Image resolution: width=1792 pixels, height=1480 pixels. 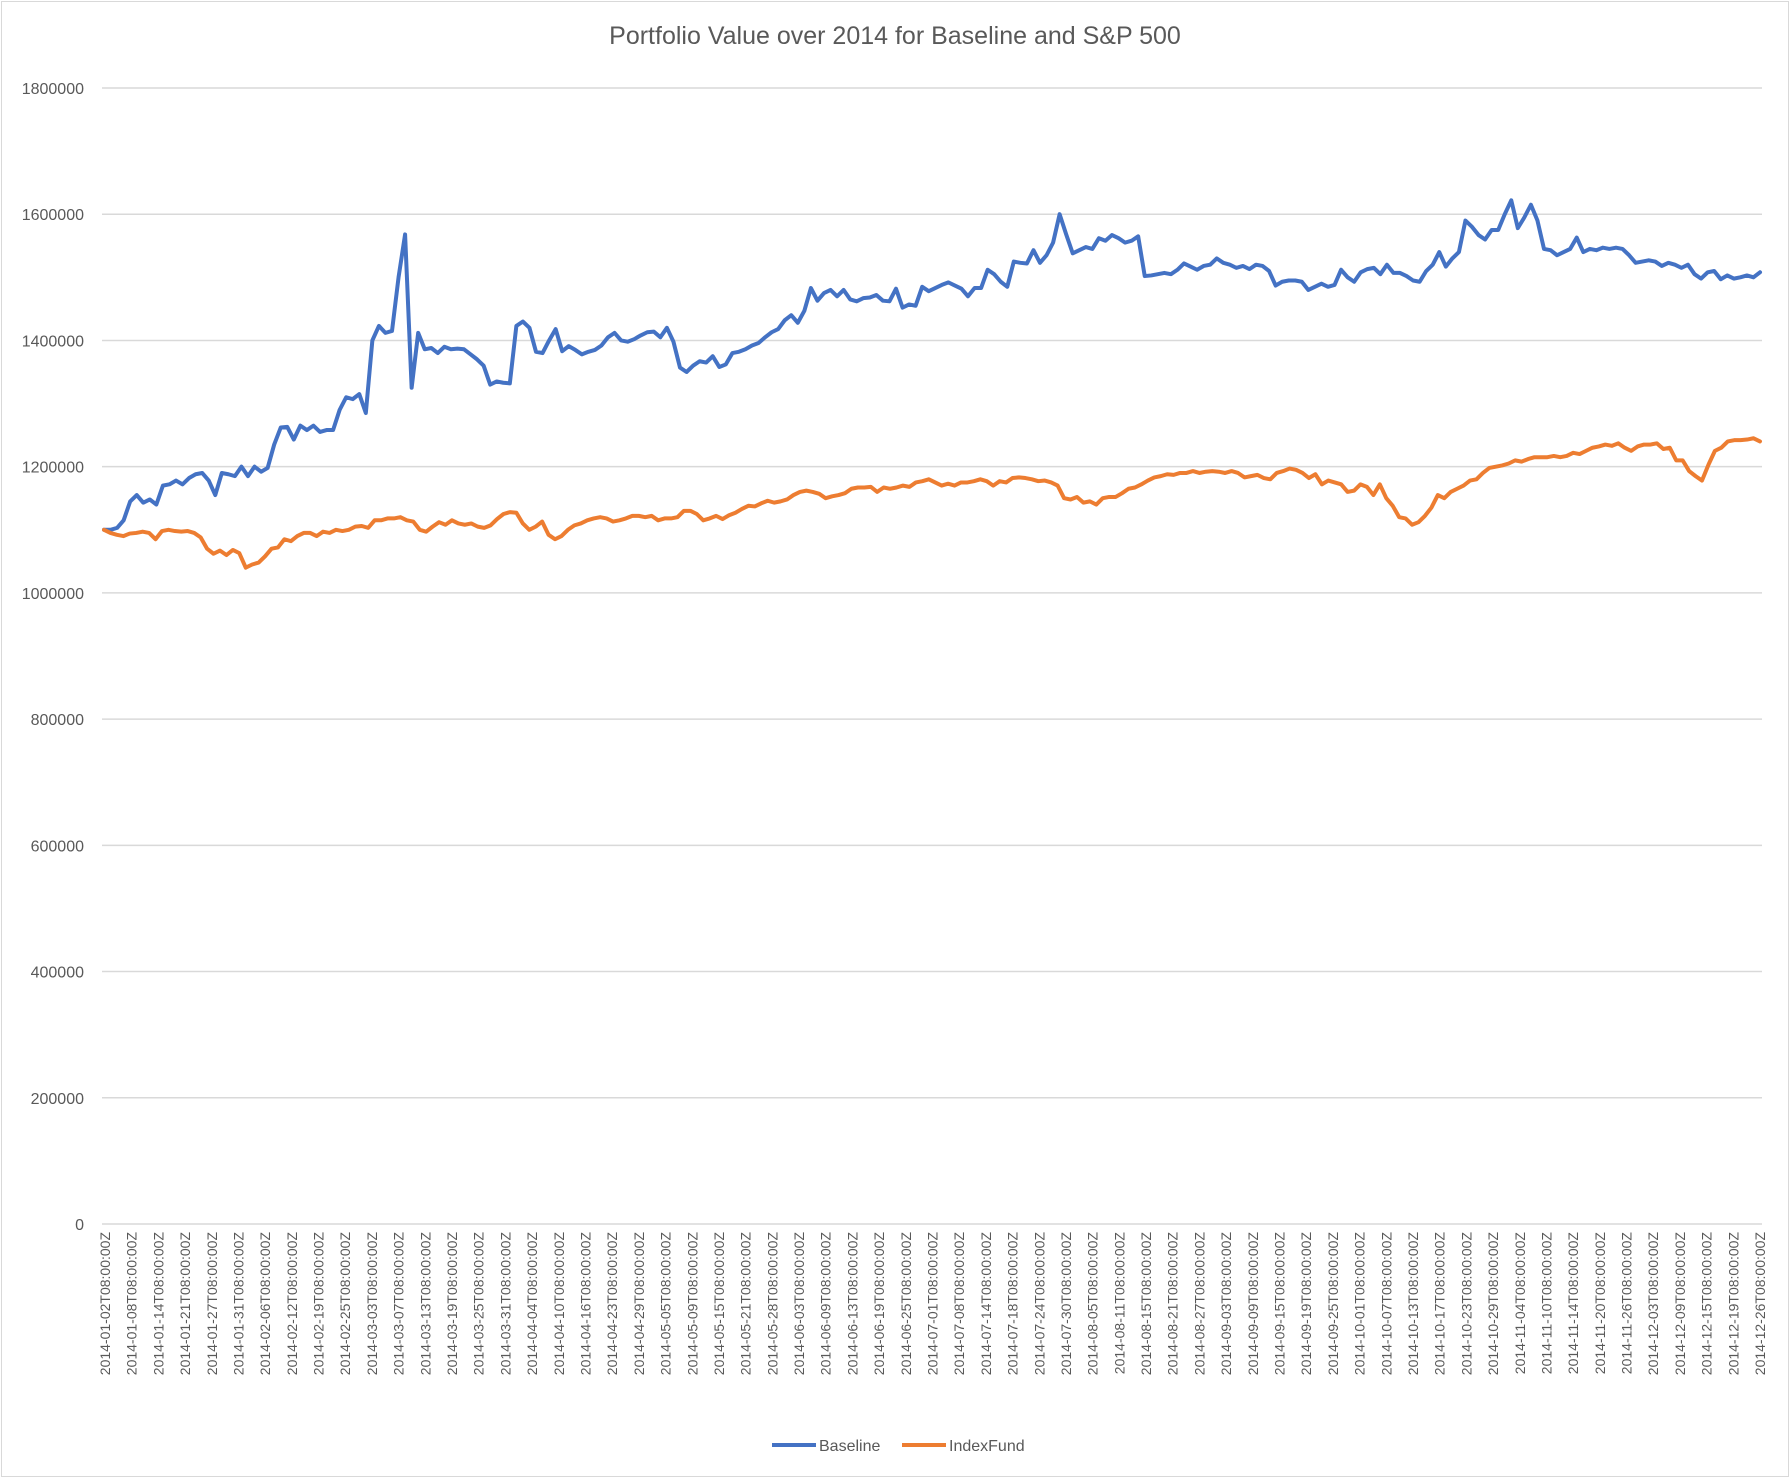 I want to click on x-tick-label: 2014-03-19T08:00:00Z, so click(x=452, y=1304).